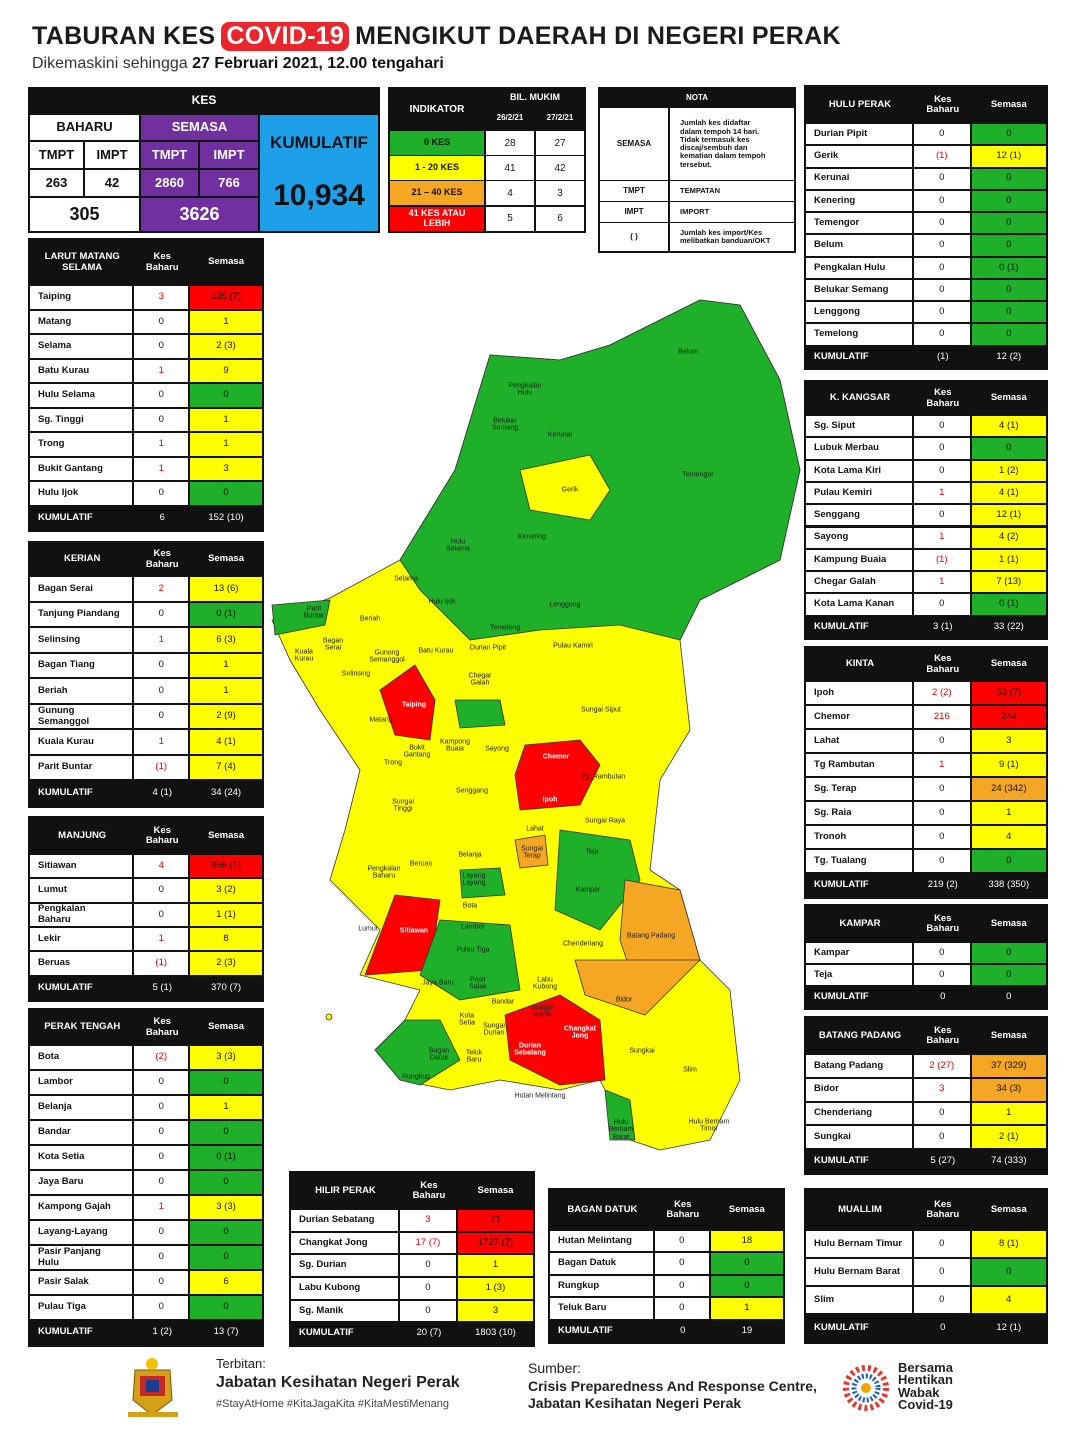 This screenshot has height=1440, width=1080. I want to click on total-active: 0, so click(1008, 997).